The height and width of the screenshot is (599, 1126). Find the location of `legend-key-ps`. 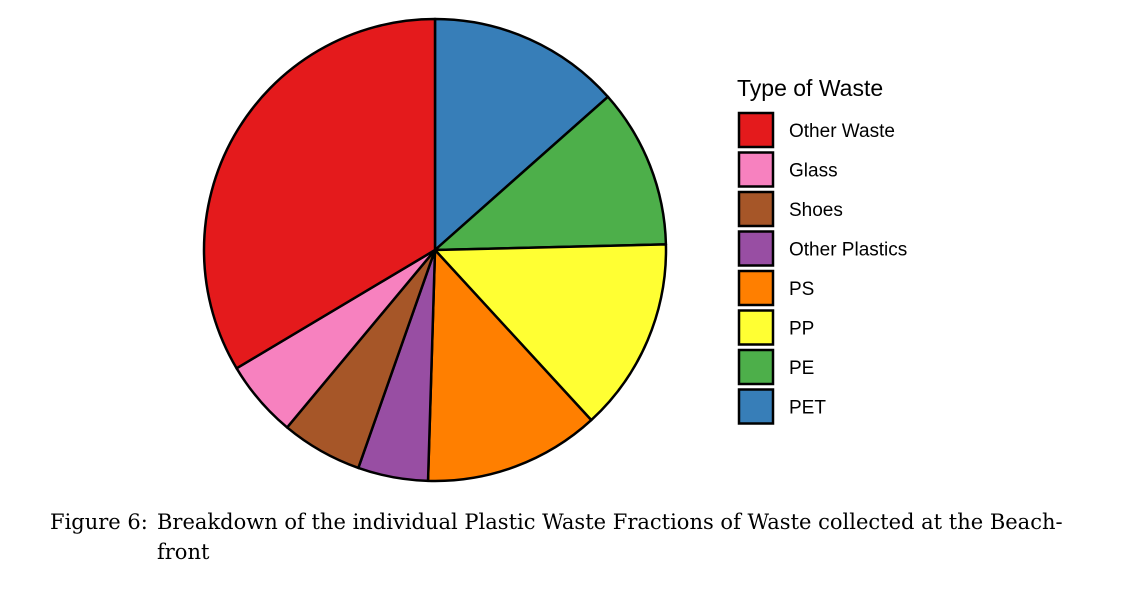

legend-key-ps is located at coordinates (756, 288).